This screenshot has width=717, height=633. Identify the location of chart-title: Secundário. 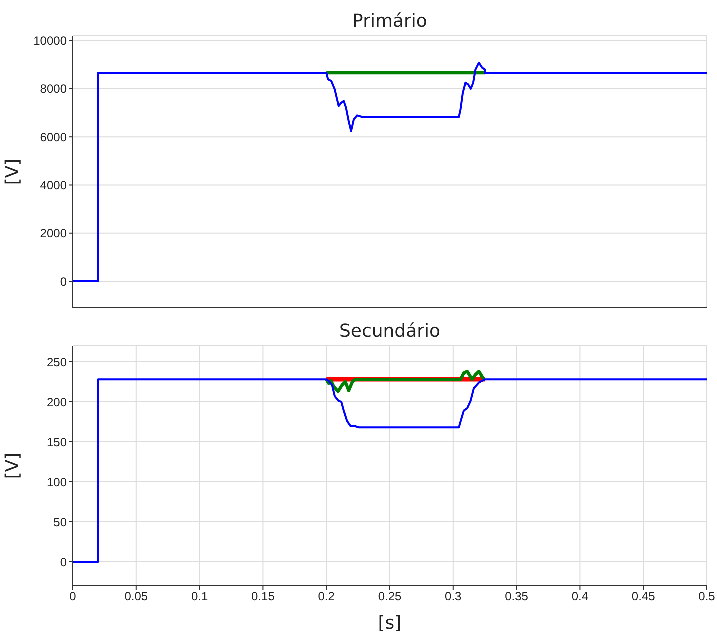
(390, 331).